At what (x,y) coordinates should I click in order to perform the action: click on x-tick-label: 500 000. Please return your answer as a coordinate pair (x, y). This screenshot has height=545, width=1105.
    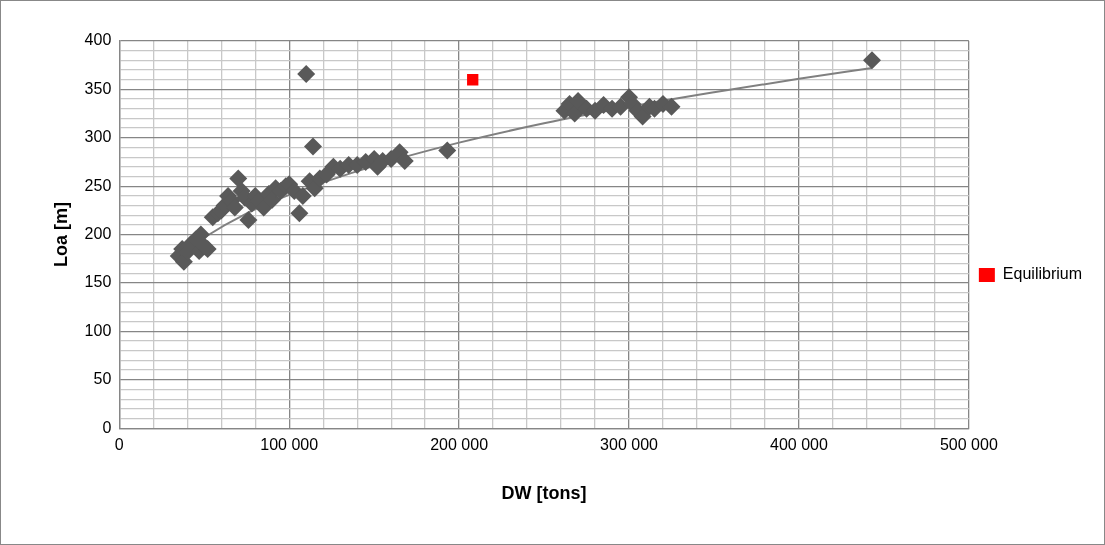
    Looking at the image, I should click on (968, 445).